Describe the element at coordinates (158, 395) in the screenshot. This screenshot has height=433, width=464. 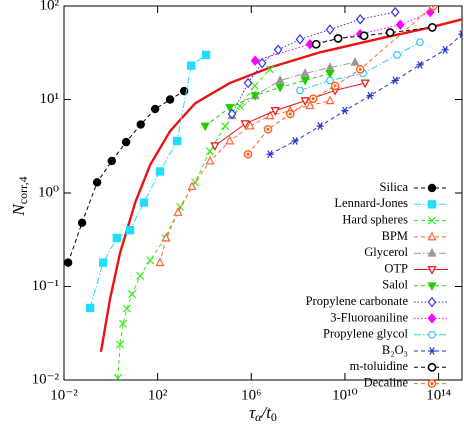
I see `x-tick-label: 10²` at that location.